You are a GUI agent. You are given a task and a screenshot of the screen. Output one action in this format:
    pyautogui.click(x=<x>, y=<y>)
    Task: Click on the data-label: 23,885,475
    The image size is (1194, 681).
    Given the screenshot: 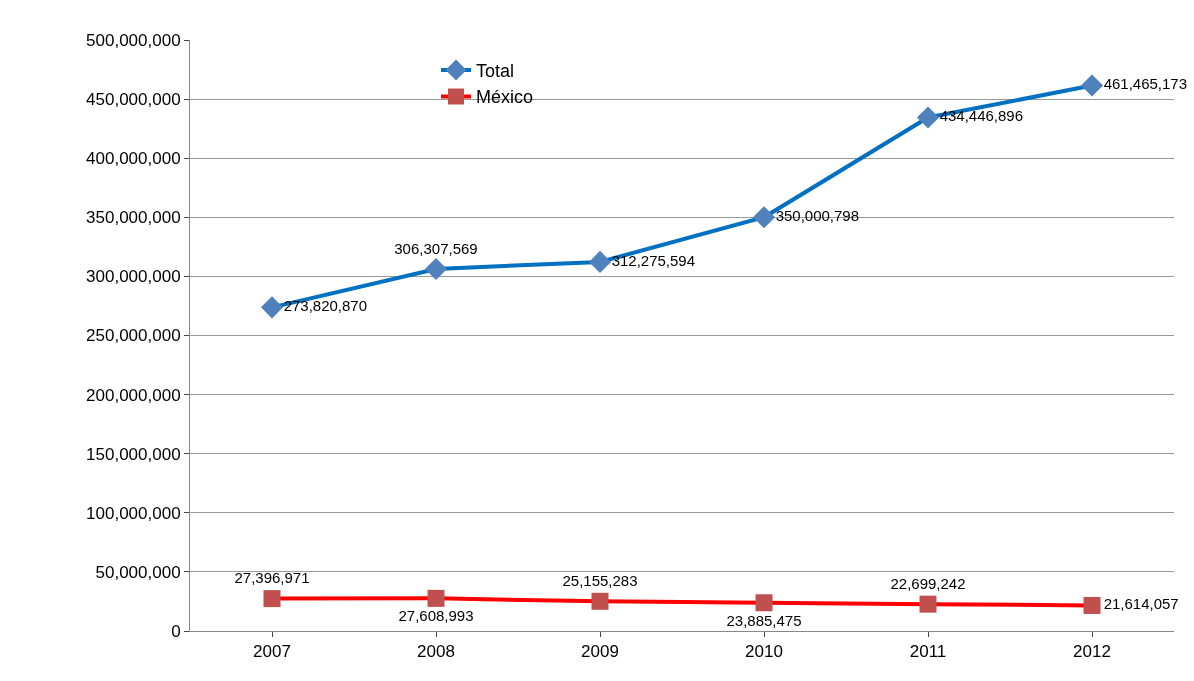 What is the action you would take?
    pyautogui.click(x=764, y=620)
    